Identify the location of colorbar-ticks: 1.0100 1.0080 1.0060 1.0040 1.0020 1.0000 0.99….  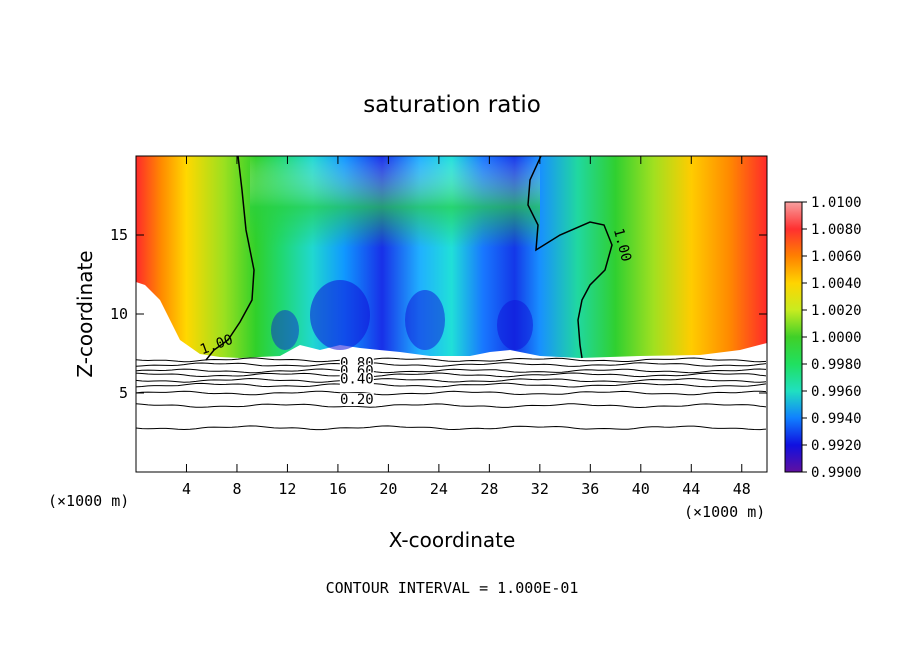
(832, 338).